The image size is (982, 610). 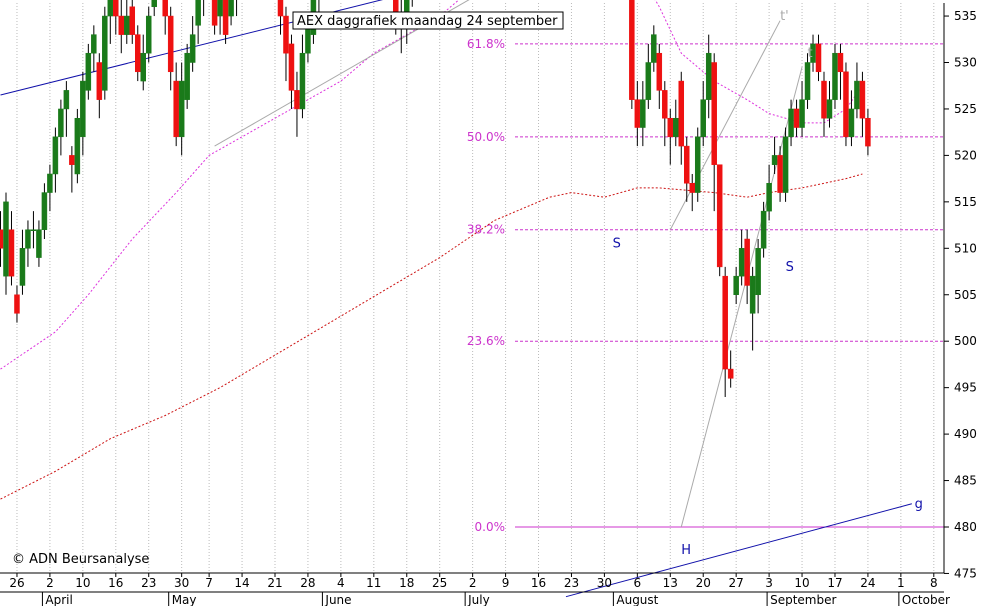 I want to click on x-tick-label: 26, so click(x=16, y=583).